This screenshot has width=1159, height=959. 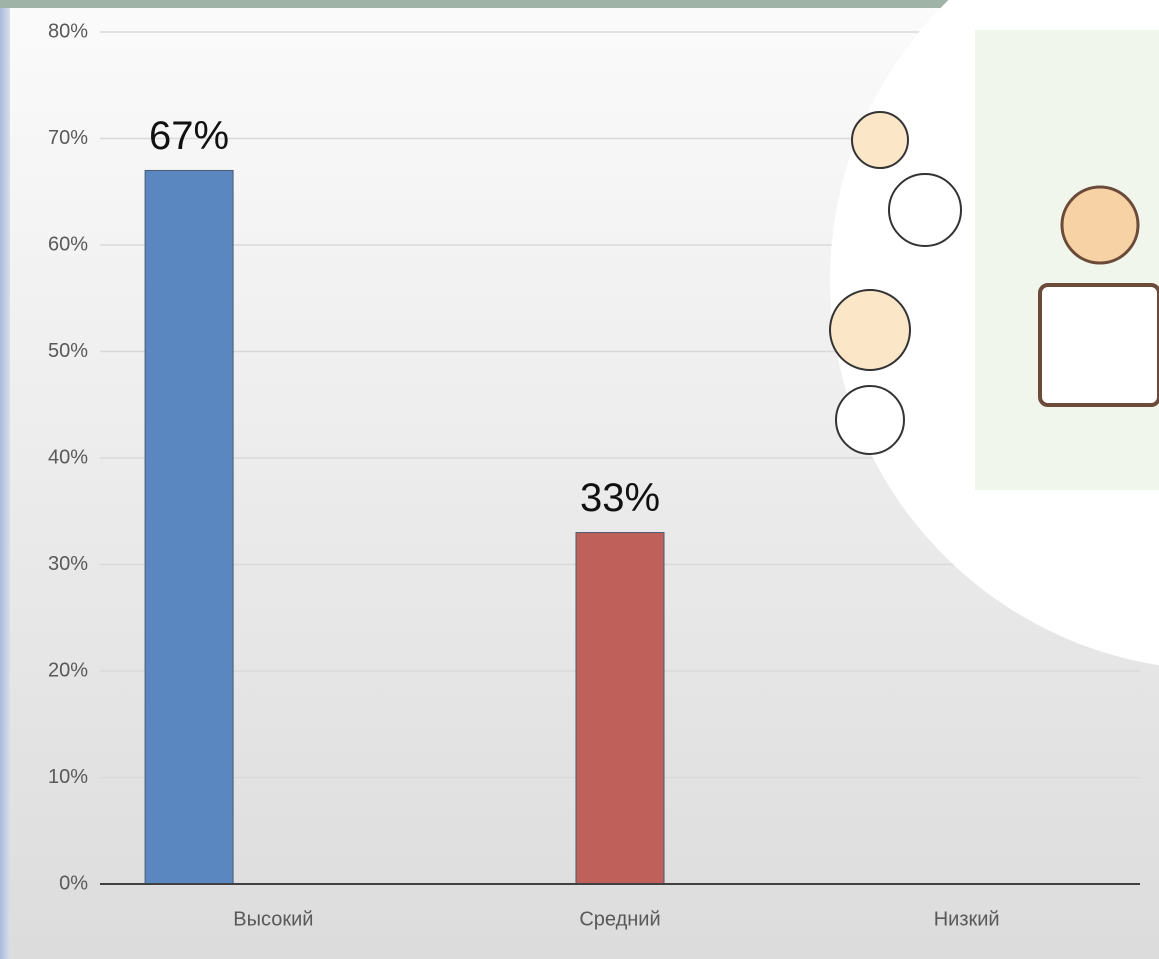 What do you see at coordinates (967, 919) in the screenshot?
I see `x-tick-label: Низкий` at bounding box center [967, 919].